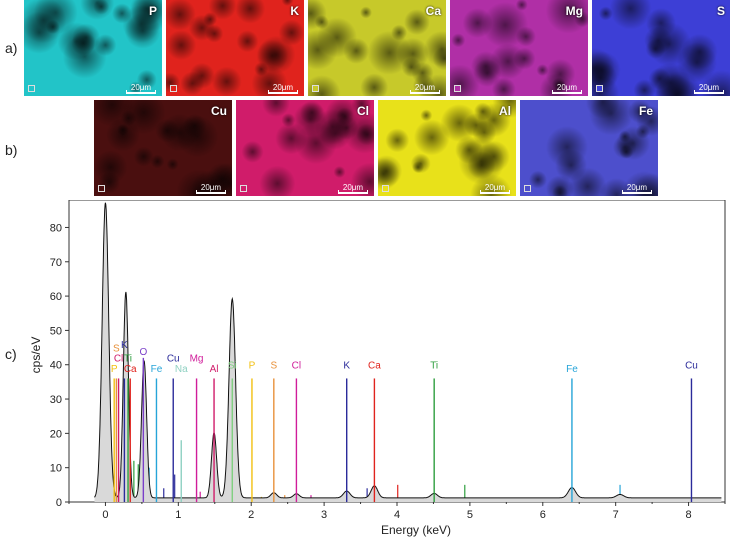 The width and height of the screenshot is (736, 541). What do you see at coordinates (11, 354) in the screenshot?
I see `panel-label-c: c)` at bounding box center [11, 354].